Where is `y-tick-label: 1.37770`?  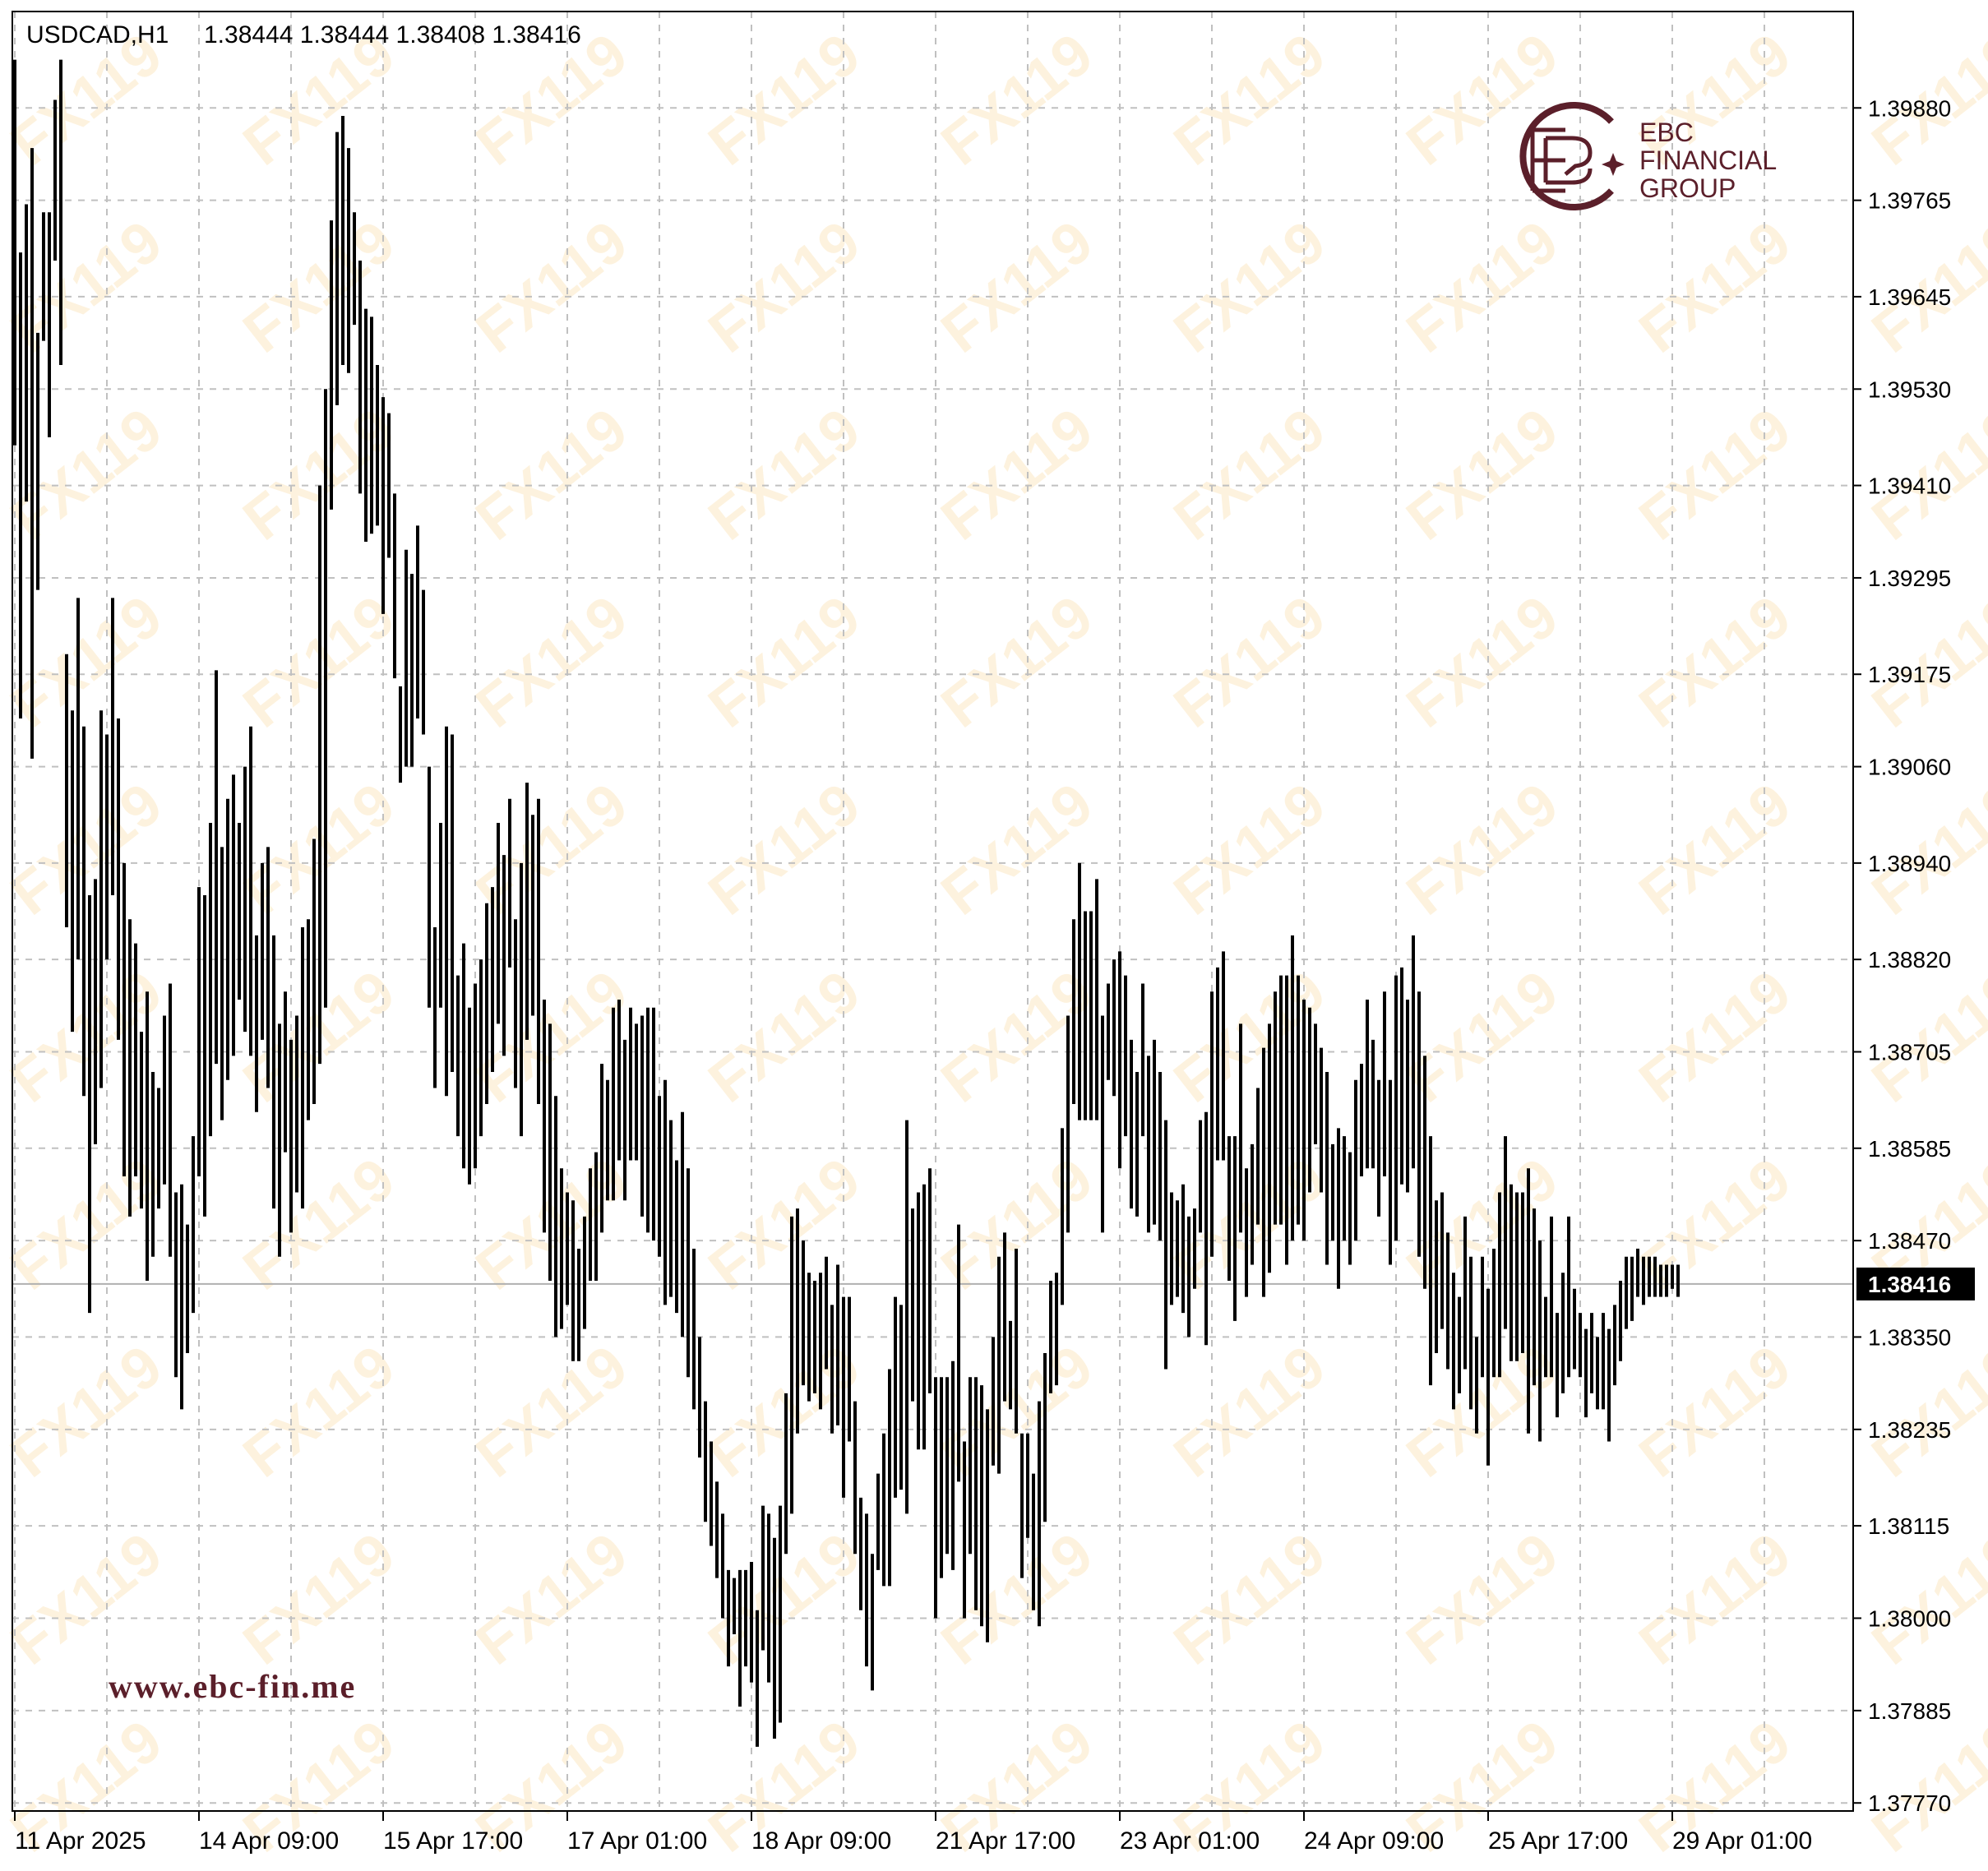 y-tick-label: 1.37770 is located at coordinates (1910, 1803).